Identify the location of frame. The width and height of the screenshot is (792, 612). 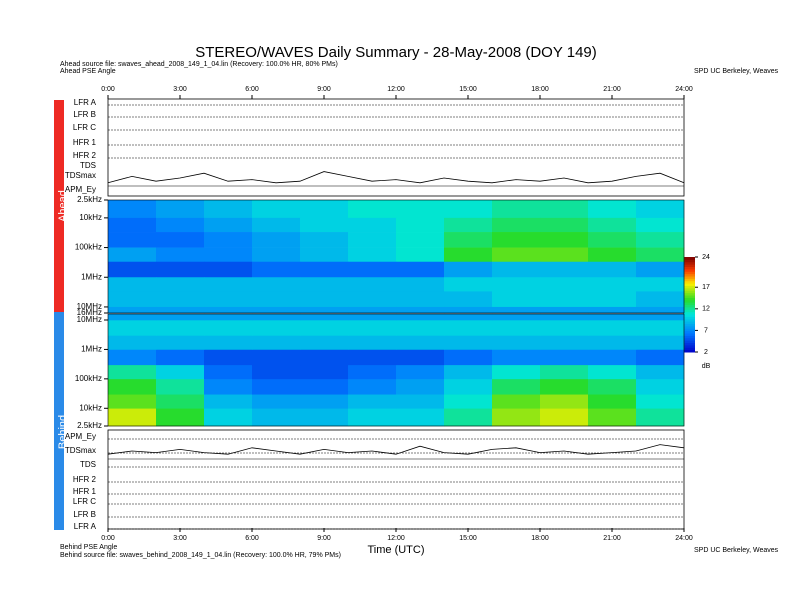
(396, 370).